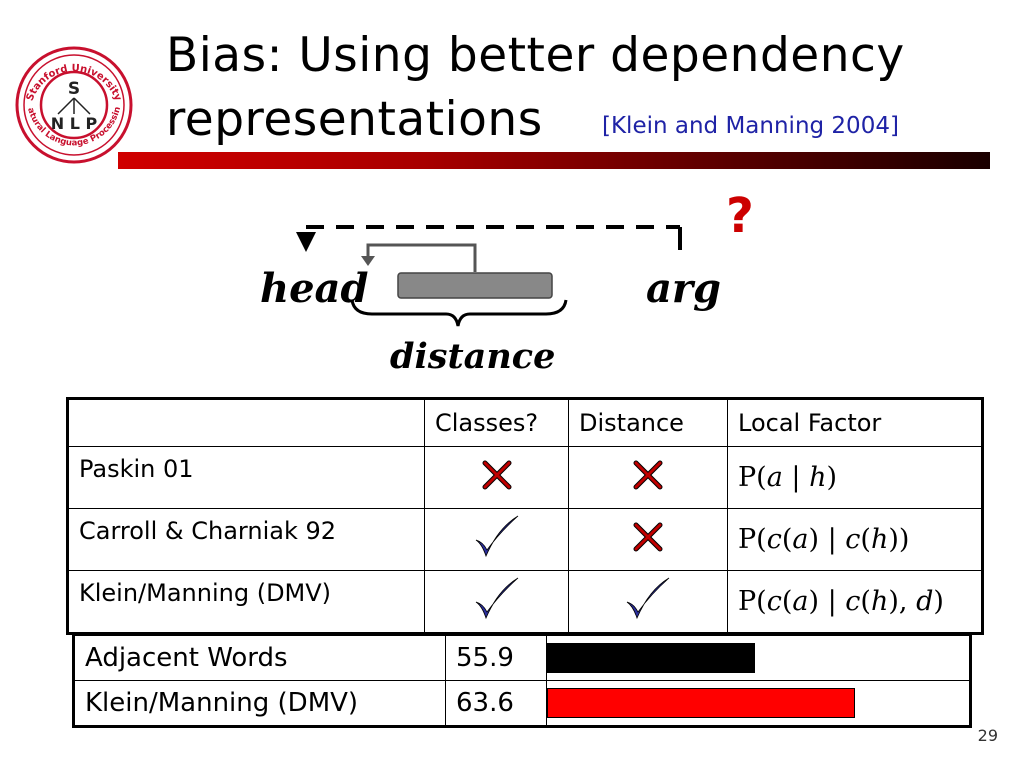  What do you see at coordinates (651, 658) in the screenshot?
I see `bar-adjacent-words` at bounding box center [651, 658].